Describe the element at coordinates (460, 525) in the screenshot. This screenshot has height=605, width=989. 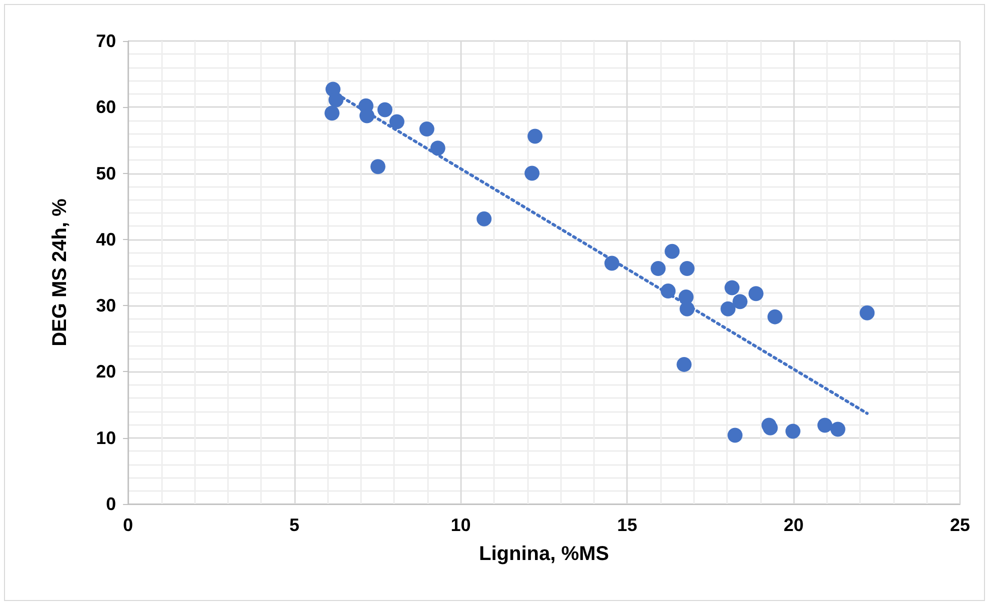
I see `x-tick-label: 10` at that location.